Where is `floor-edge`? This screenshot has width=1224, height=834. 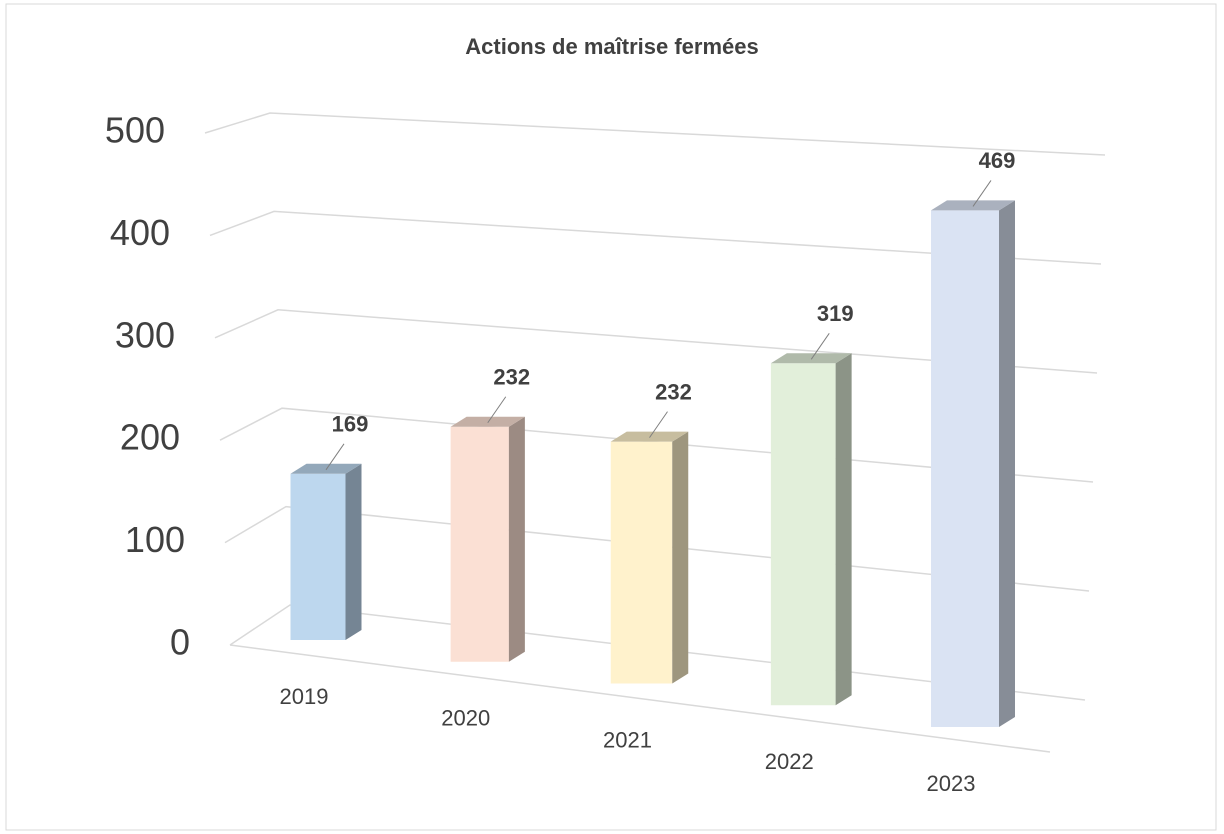 floor-edge is located at coordinates (640, 698).